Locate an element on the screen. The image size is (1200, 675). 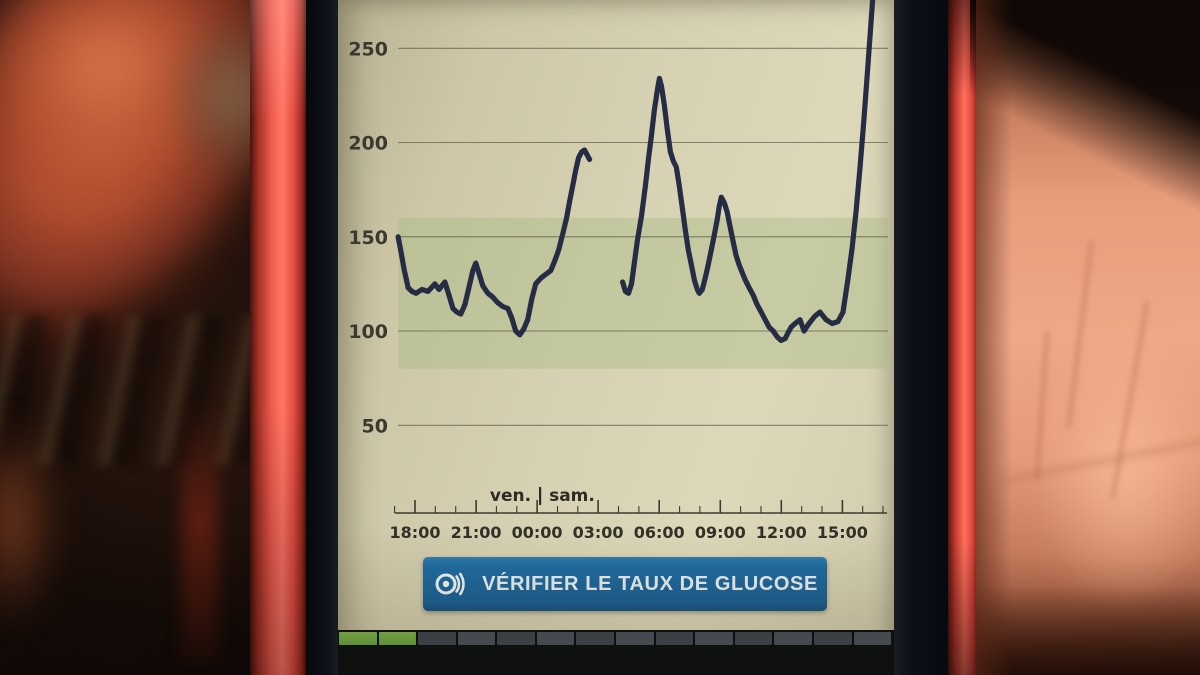
y-tick-label: 200 is located at coordinates (368, 144).